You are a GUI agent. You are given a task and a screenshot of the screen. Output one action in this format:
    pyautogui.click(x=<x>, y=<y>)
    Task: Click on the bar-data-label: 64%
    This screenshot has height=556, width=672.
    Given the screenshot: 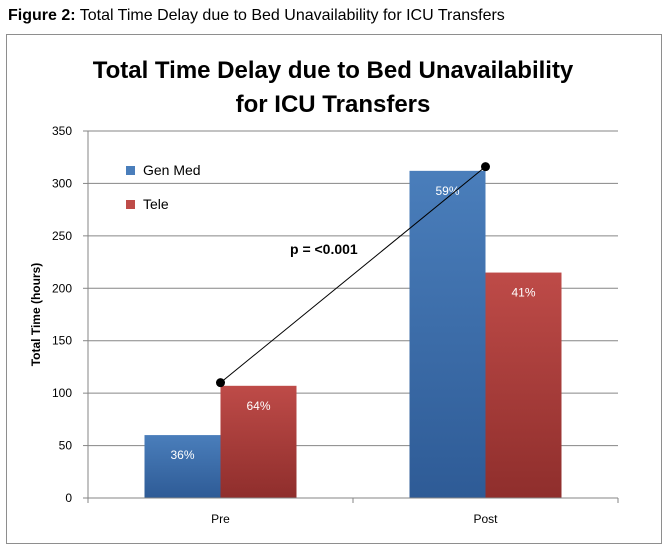 What is the action you would take?
    pyautogui.click(x=258, y=406)
    